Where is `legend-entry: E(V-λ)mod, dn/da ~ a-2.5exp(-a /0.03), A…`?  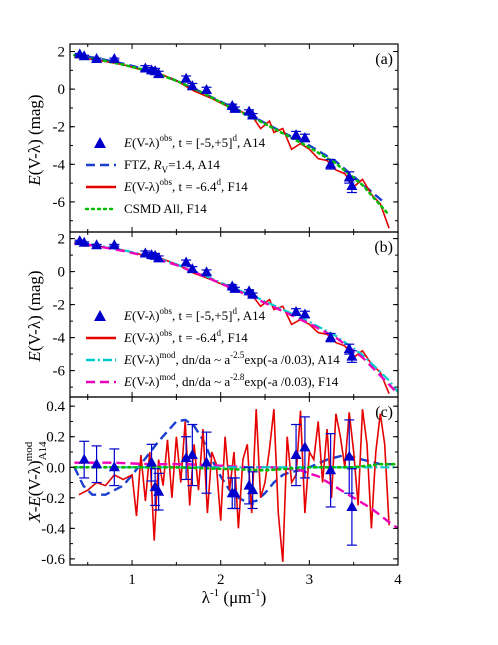
legend-entry: E(V-λ)mod, dn/da ~ a-2.5exp(-a /0.03), A… is located at coordinates (231, 358).